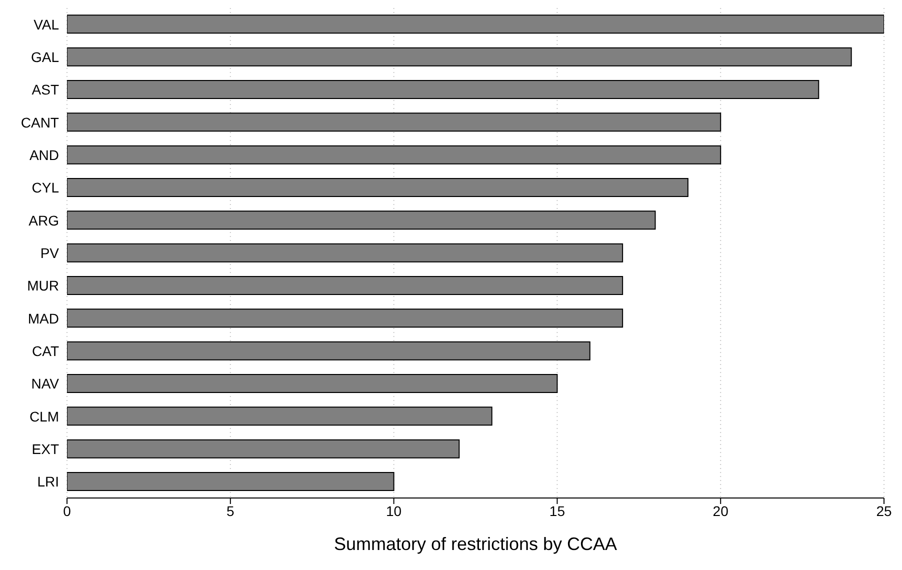 This screenshot has height=570, width=902. Describe the element at coordinates (884, 510) in the screenshot. I see `x-tick-label: 25` at that location.